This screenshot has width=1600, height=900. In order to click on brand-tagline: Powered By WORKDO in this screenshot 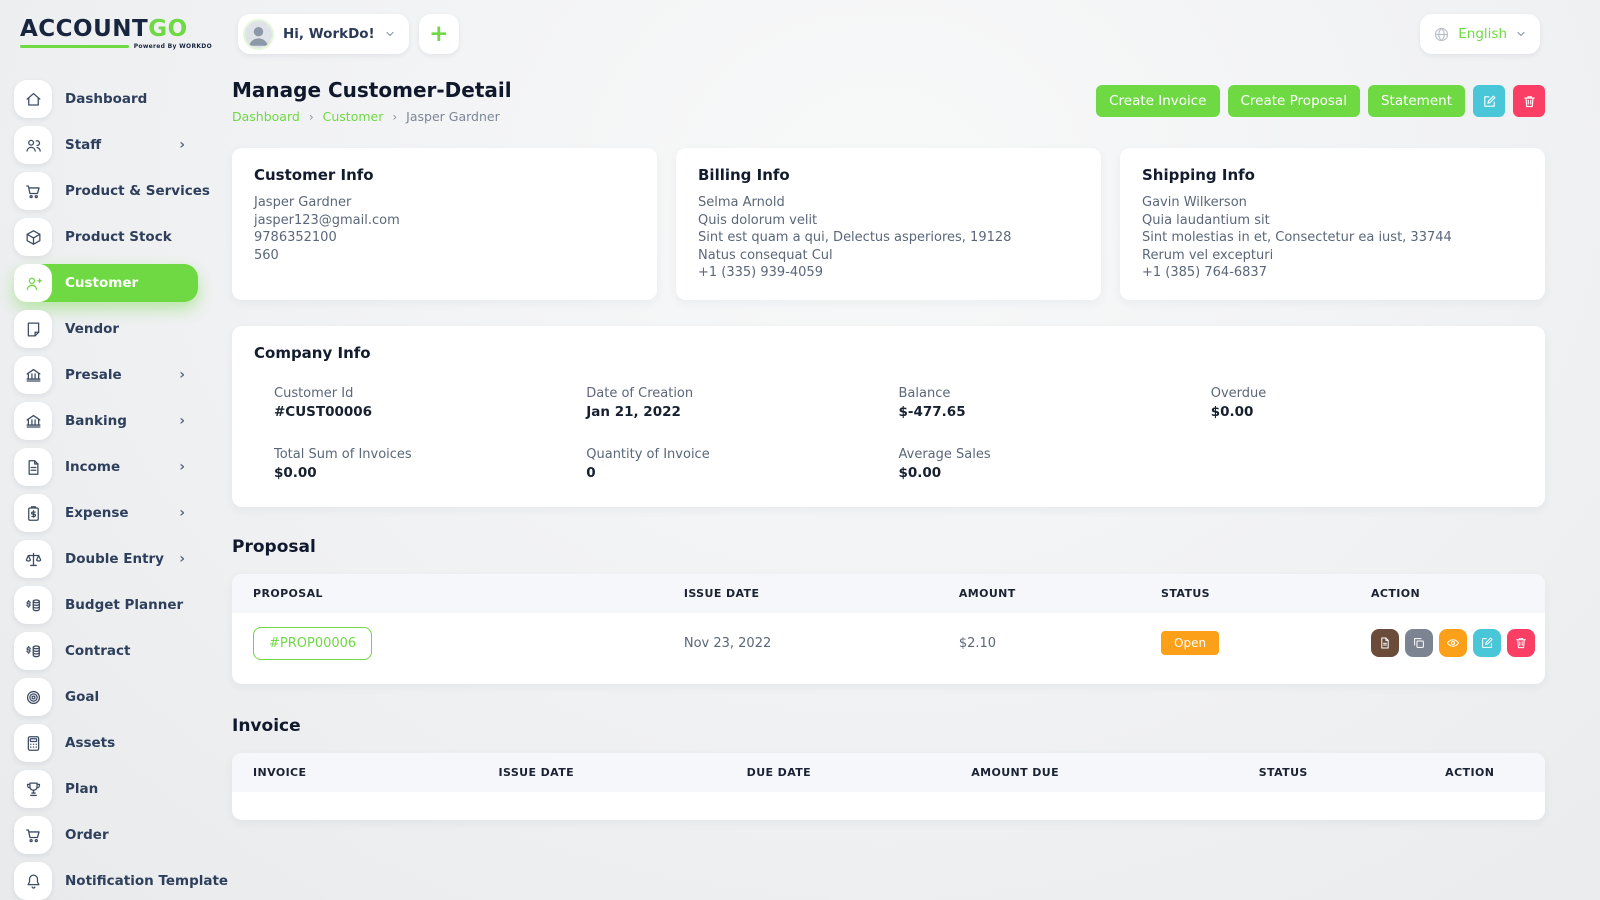, I will do `click(116, 46)`.